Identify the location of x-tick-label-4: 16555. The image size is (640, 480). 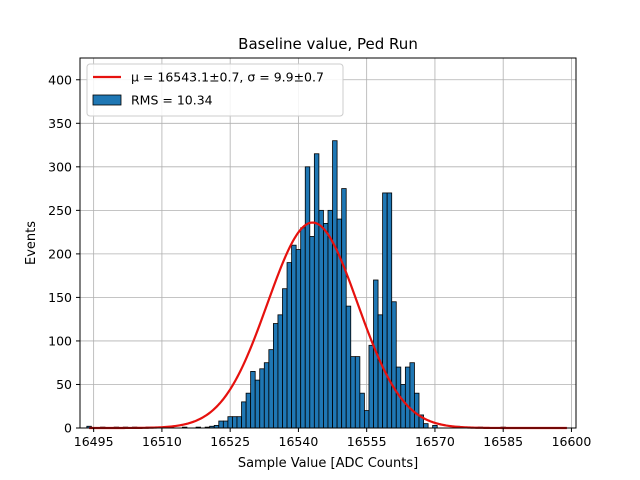
(367, 441).